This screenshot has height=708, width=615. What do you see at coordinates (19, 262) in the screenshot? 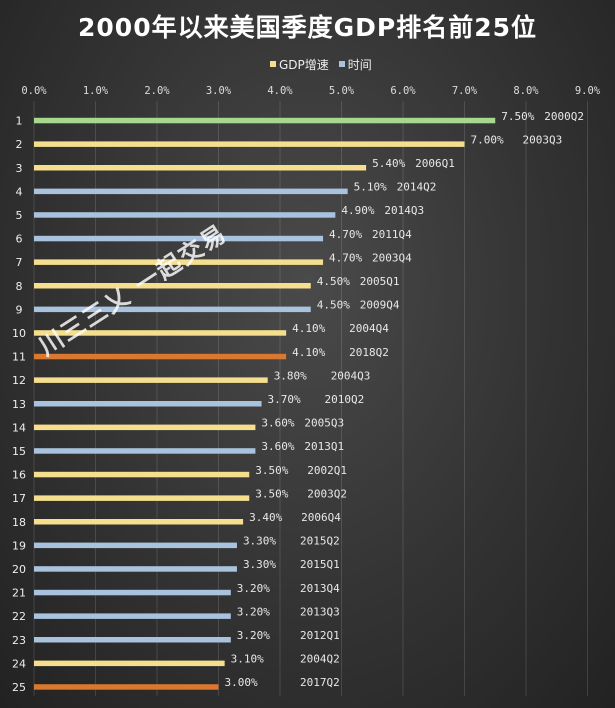
I see `rank-label: 7` at bounding box center [19, 262].